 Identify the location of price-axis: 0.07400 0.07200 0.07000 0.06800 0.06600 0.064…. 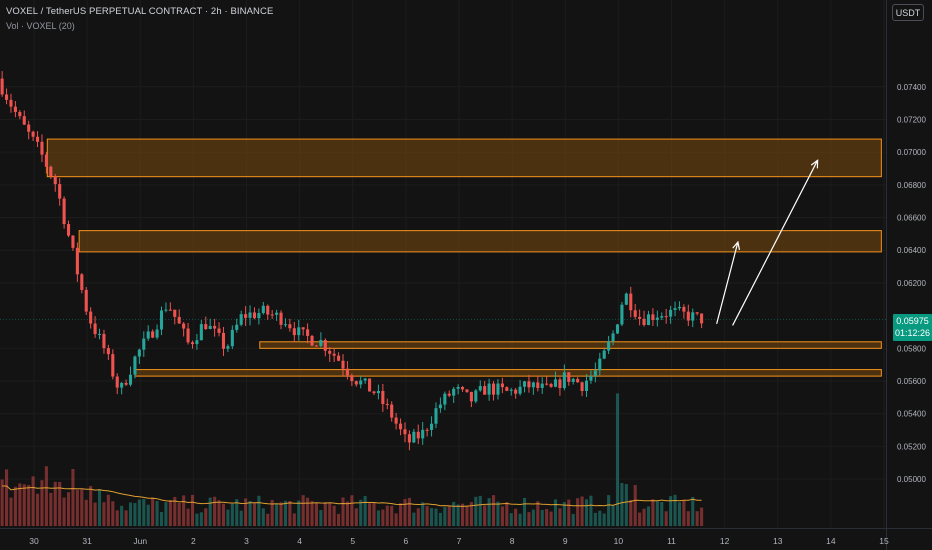
(911, 283).